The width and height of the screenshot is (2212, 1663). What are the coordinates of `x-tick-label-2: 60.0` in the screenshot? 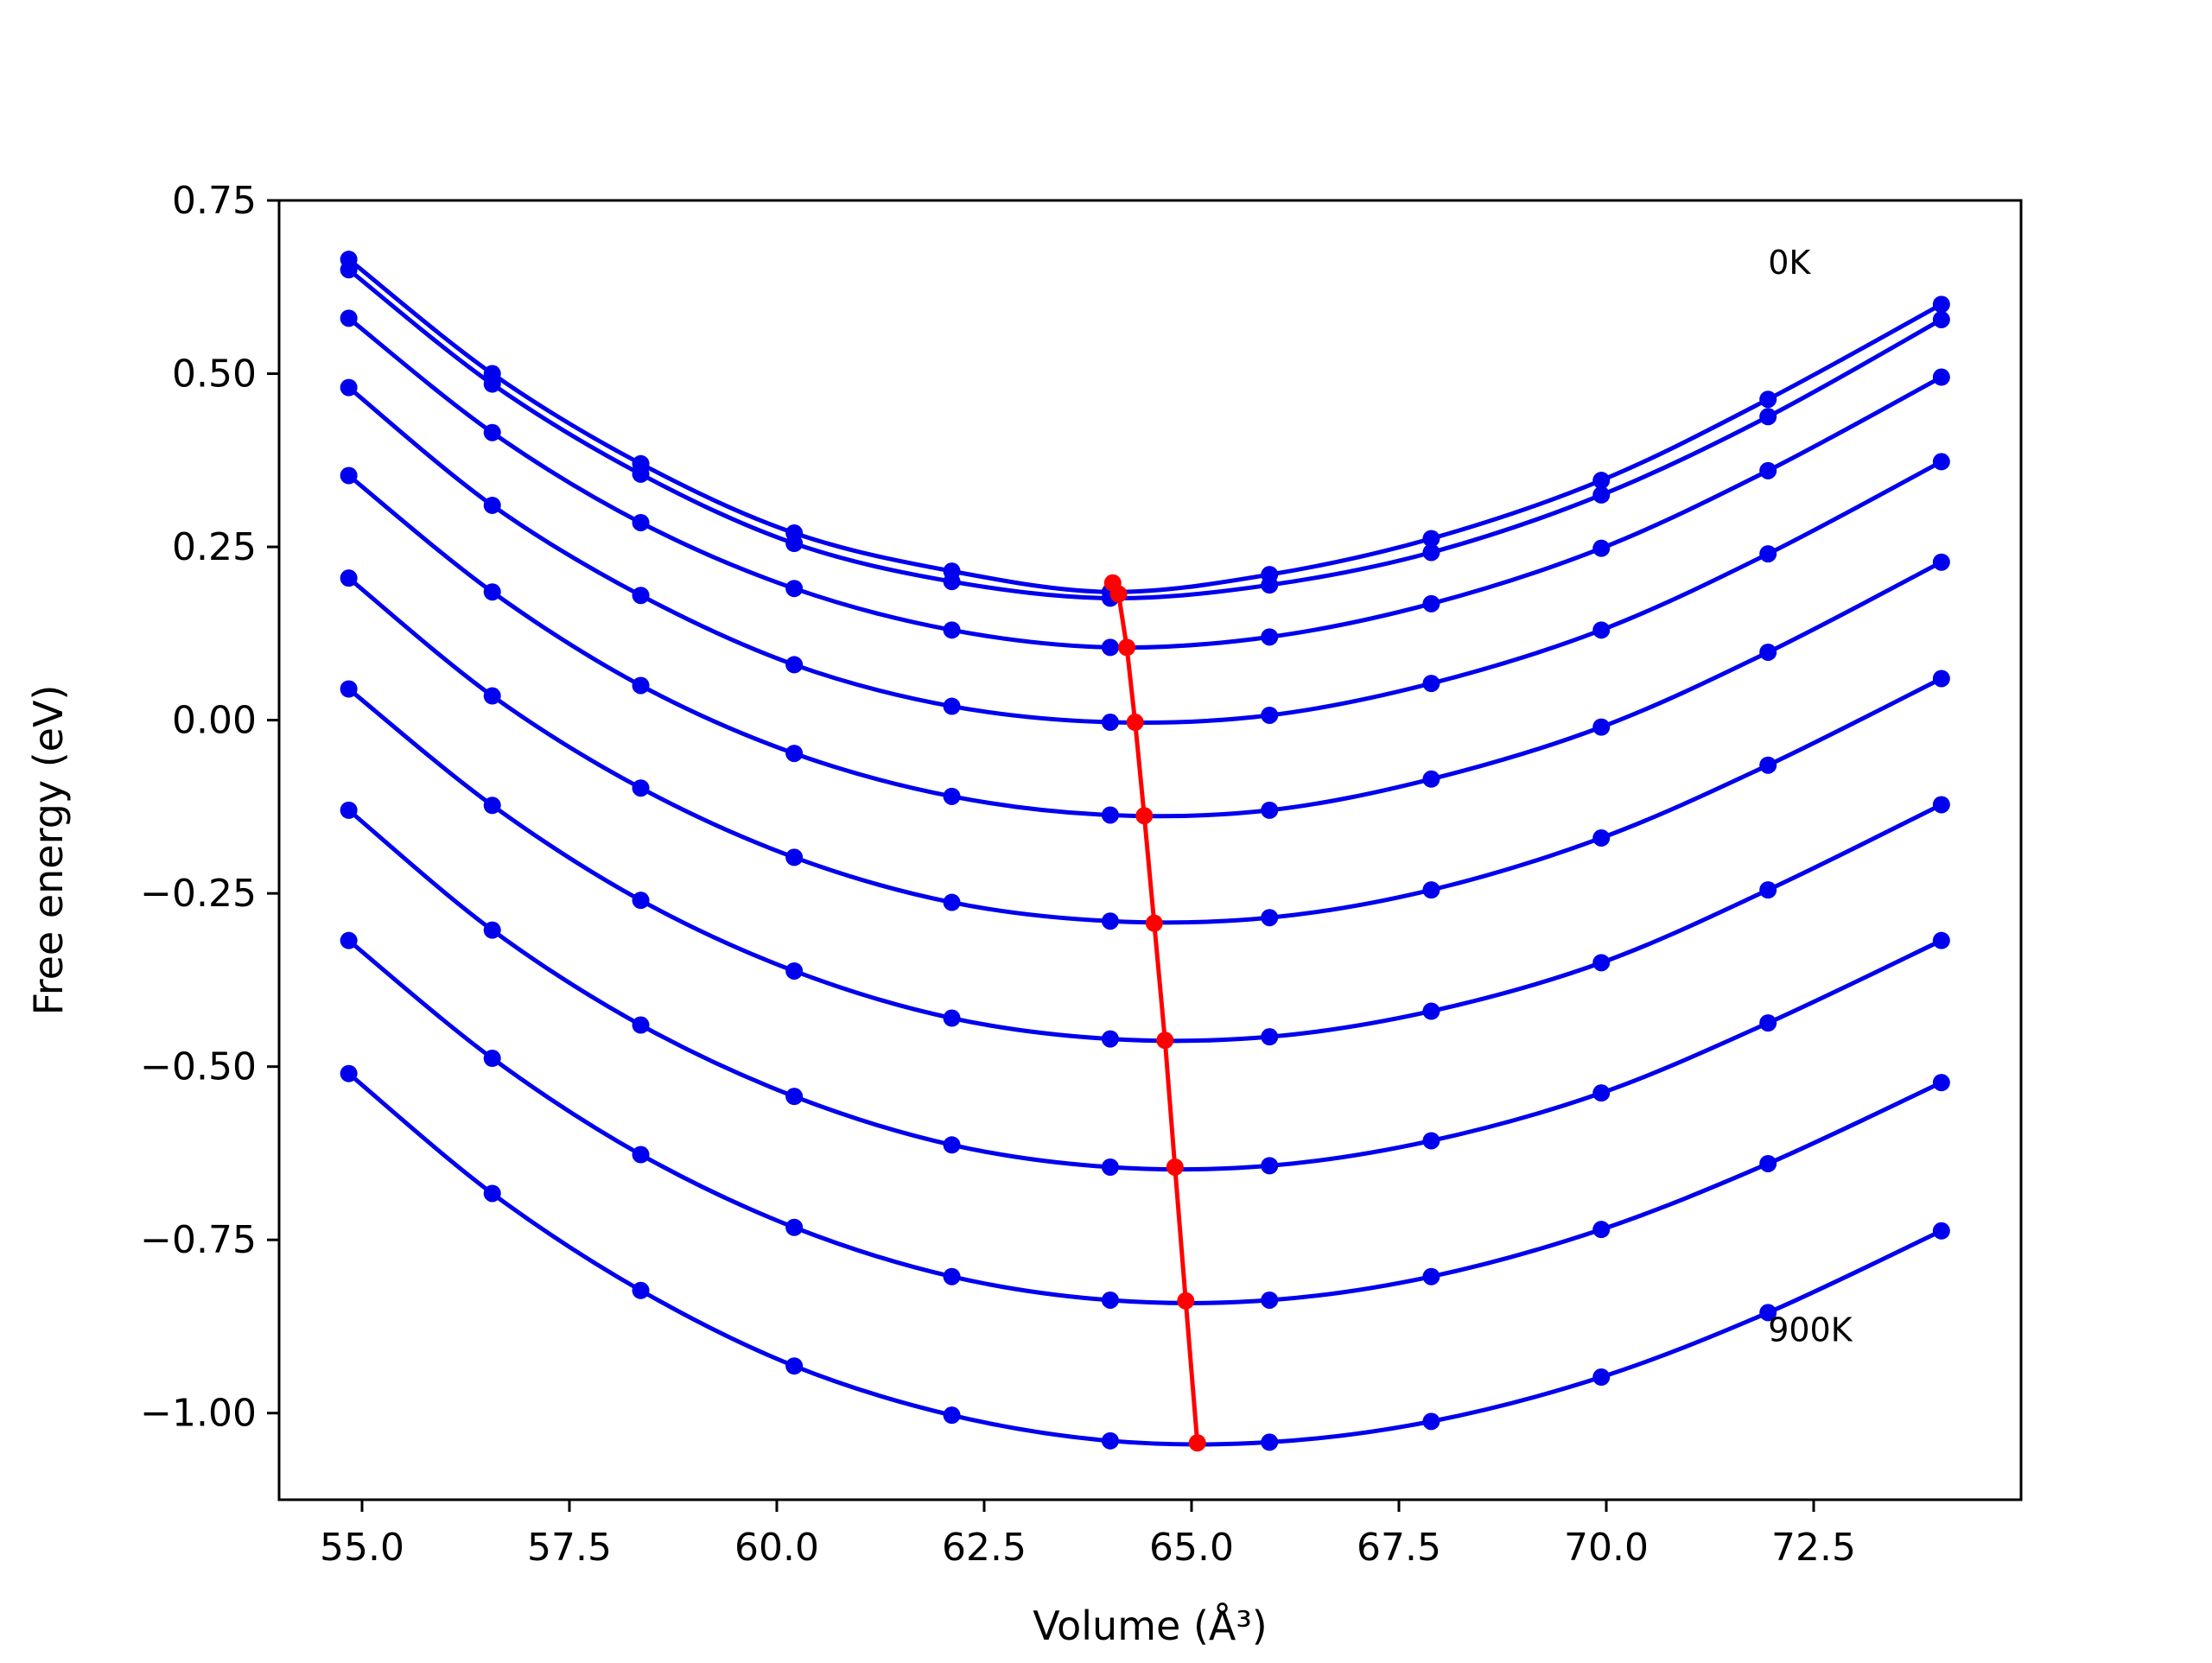 It's located at (776, 1548).